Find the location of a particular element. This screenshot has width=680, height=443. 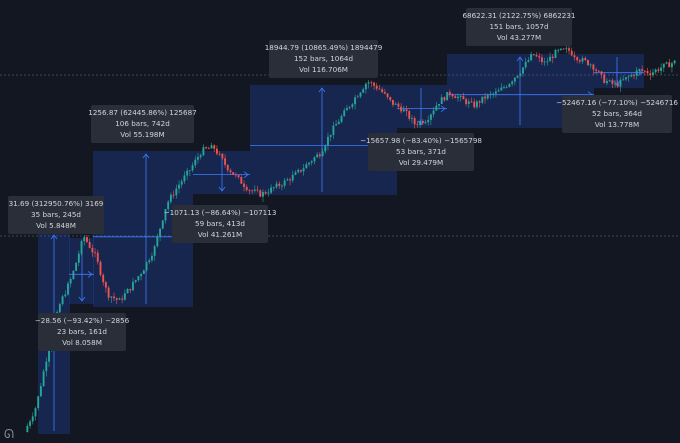

range-arrow-icon is located at coordinates (90, 274).